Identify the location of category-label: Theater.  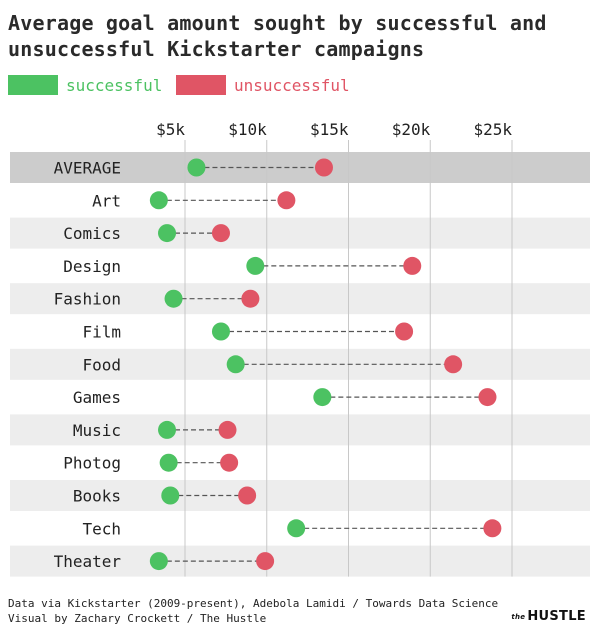
(88, 561).